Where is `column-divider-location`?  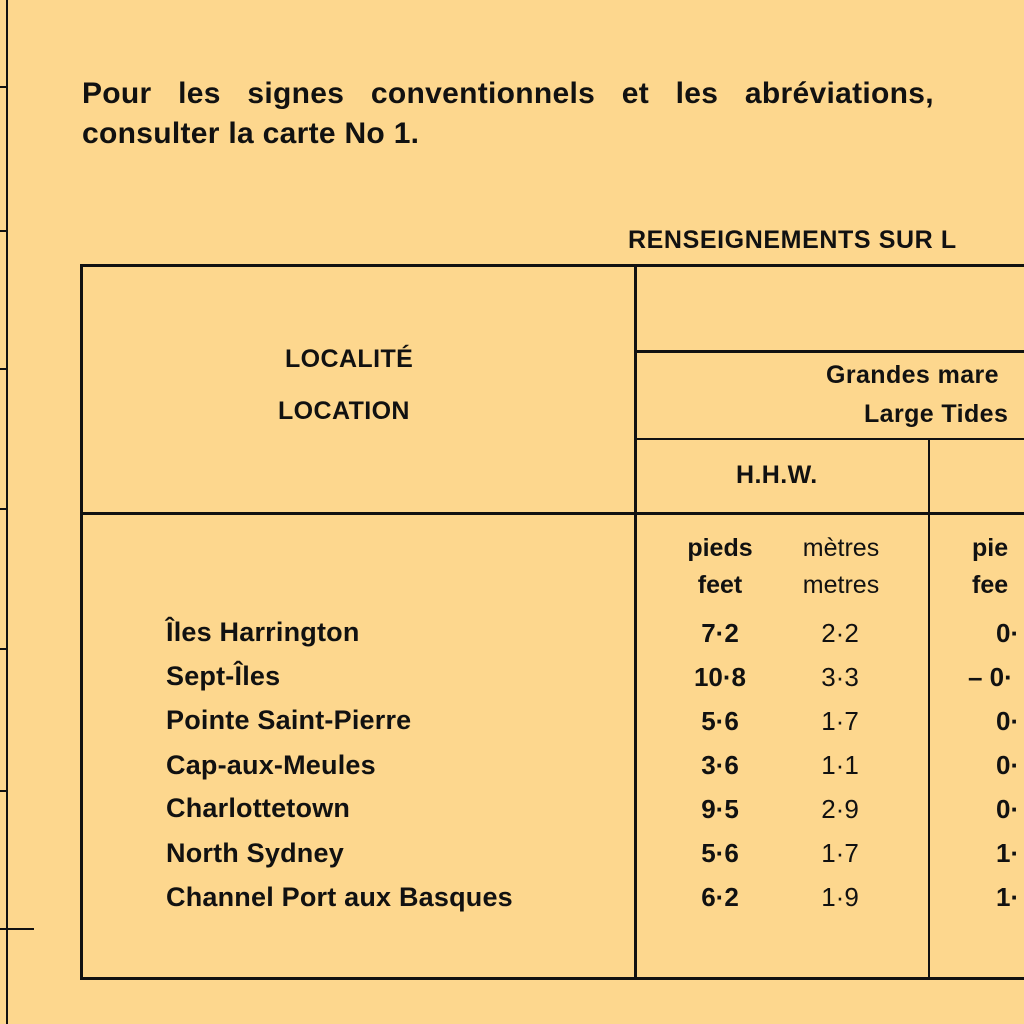 column-divider-location is located at coordinates (635, 622).